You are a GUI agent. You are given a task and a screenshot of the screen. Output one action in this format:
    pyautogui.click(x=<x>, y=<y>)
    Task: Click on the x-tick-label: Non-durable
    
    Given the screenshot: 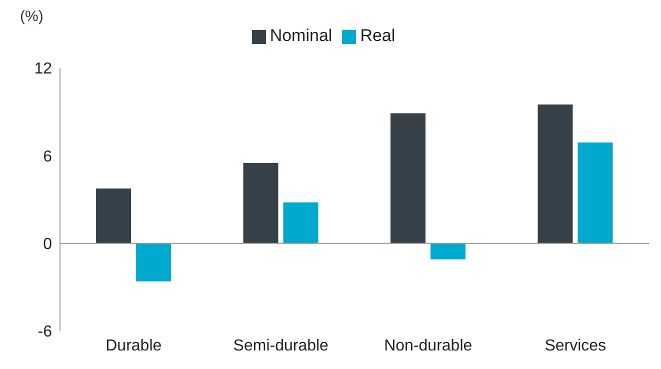 What is the action you would take?
    pyautogui.click(x=428, y=345)
    